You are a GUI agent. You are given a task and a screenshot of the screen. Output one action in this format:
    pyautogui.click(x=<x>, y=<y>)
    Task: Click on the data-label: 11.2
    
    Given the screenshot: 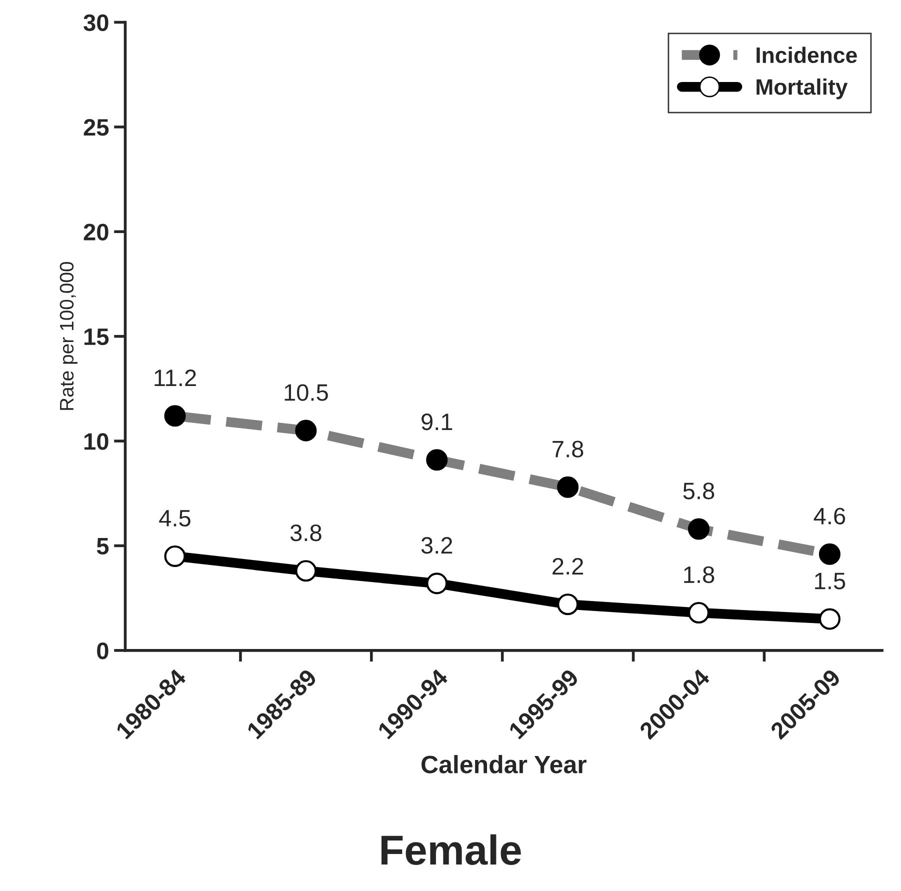 What is the action you would take?
    pyautogui.click(x=175, y=378)
    